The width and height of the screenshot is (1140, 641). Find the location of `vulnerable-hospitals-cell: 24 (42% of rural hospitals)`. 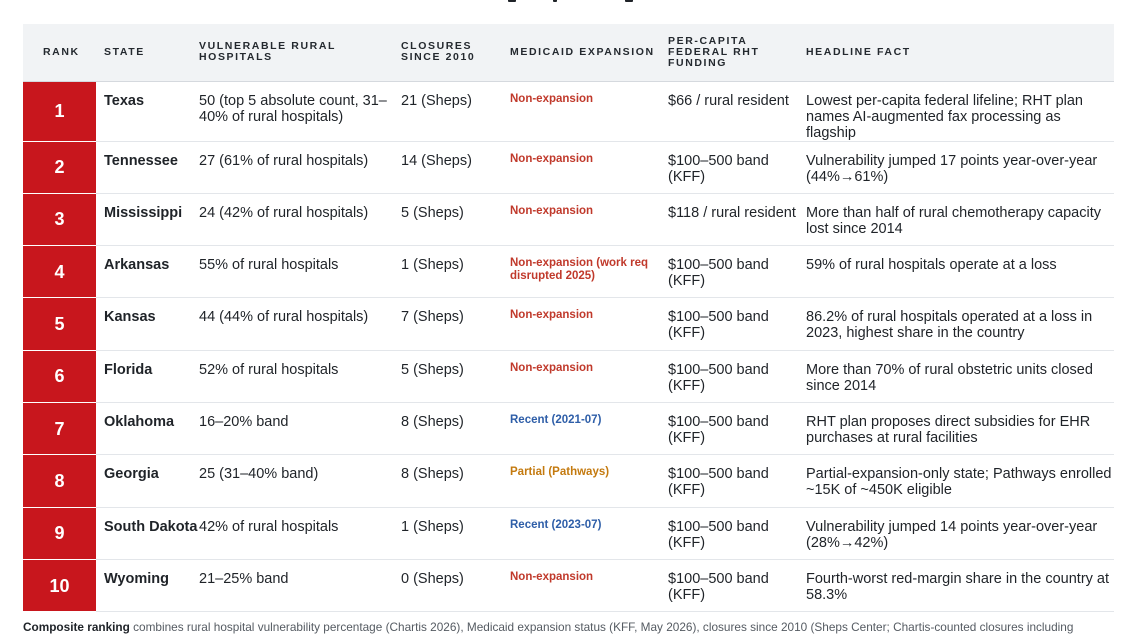

vulnerable-hospitals-cell: 24 (42% of rural hospitals) is located at coordinates (300, 220).